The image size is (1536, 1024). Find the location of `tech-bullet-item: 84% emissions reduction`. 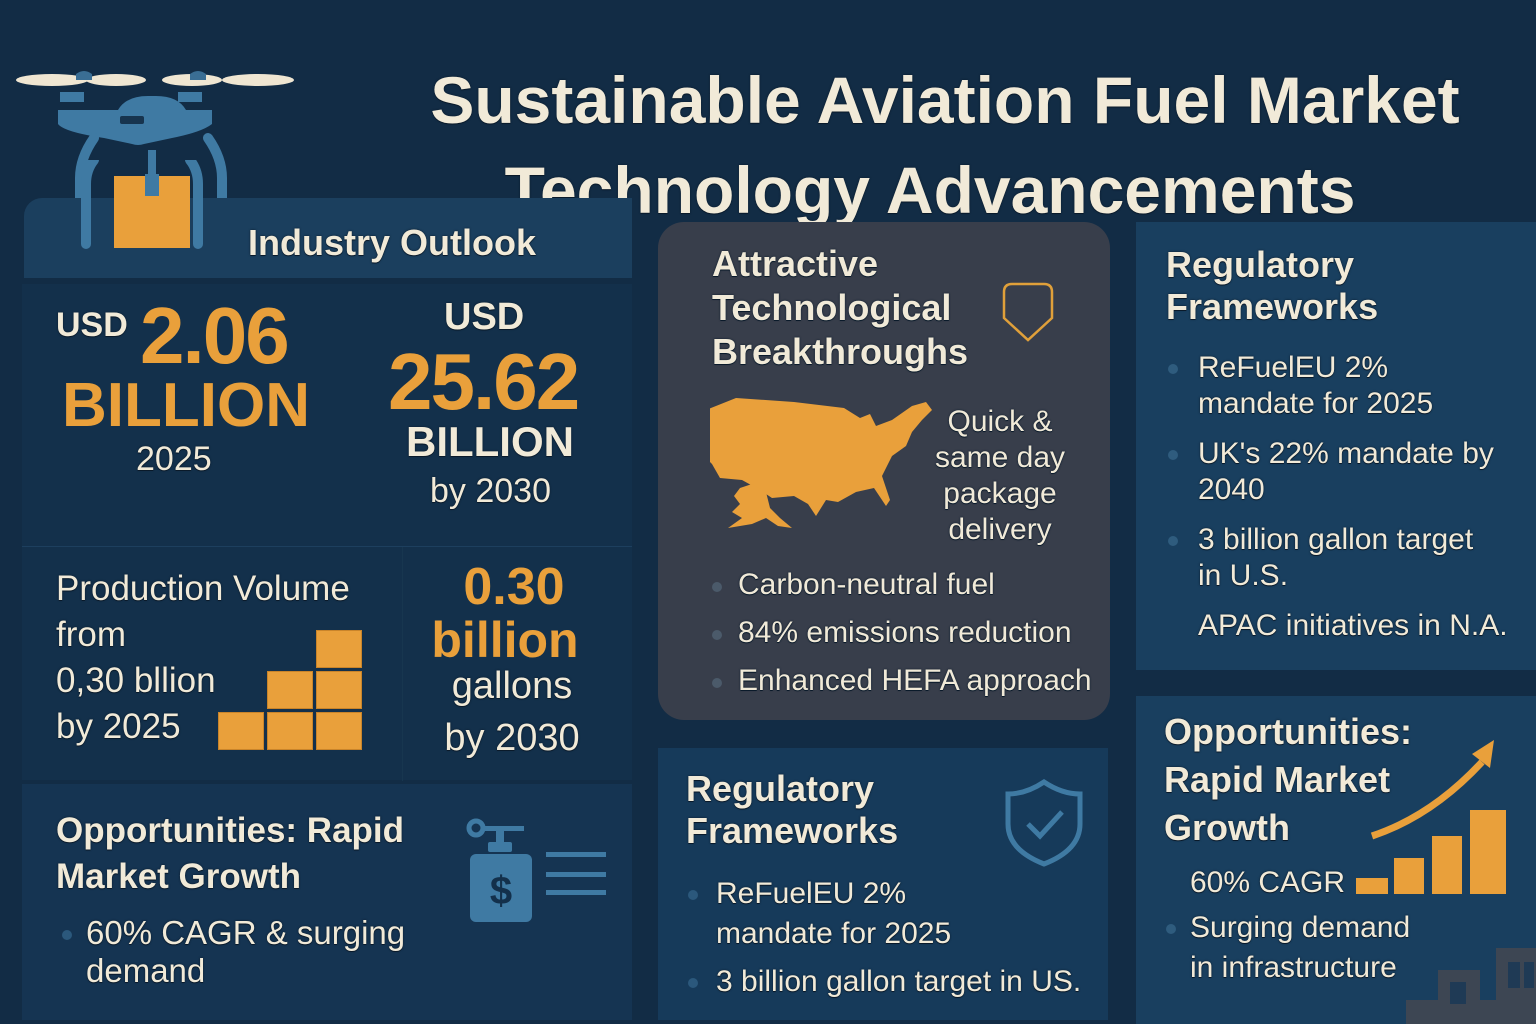

tech-bullet-item: 84% emissions reduction is located at coordinates (902, 640).